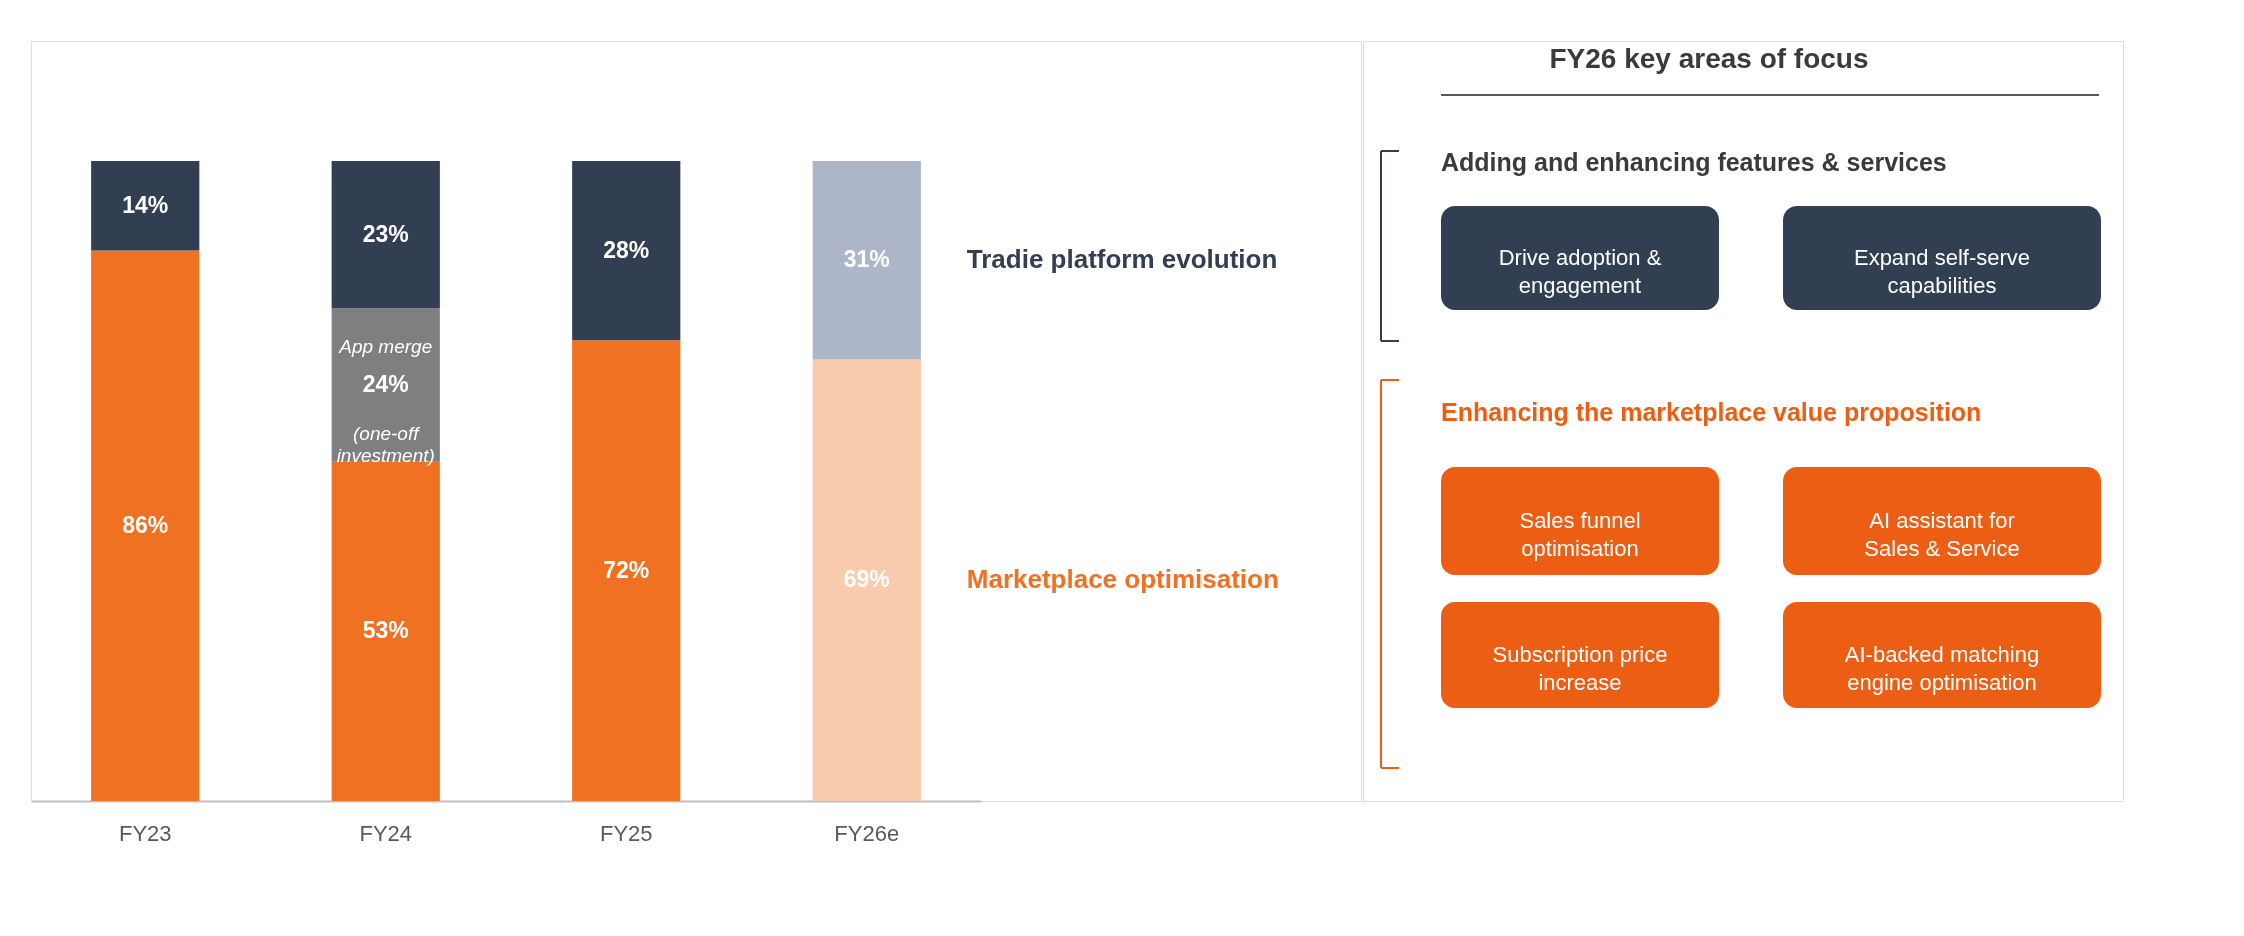  I want to click on data-label: 72%, so click(626, 569).